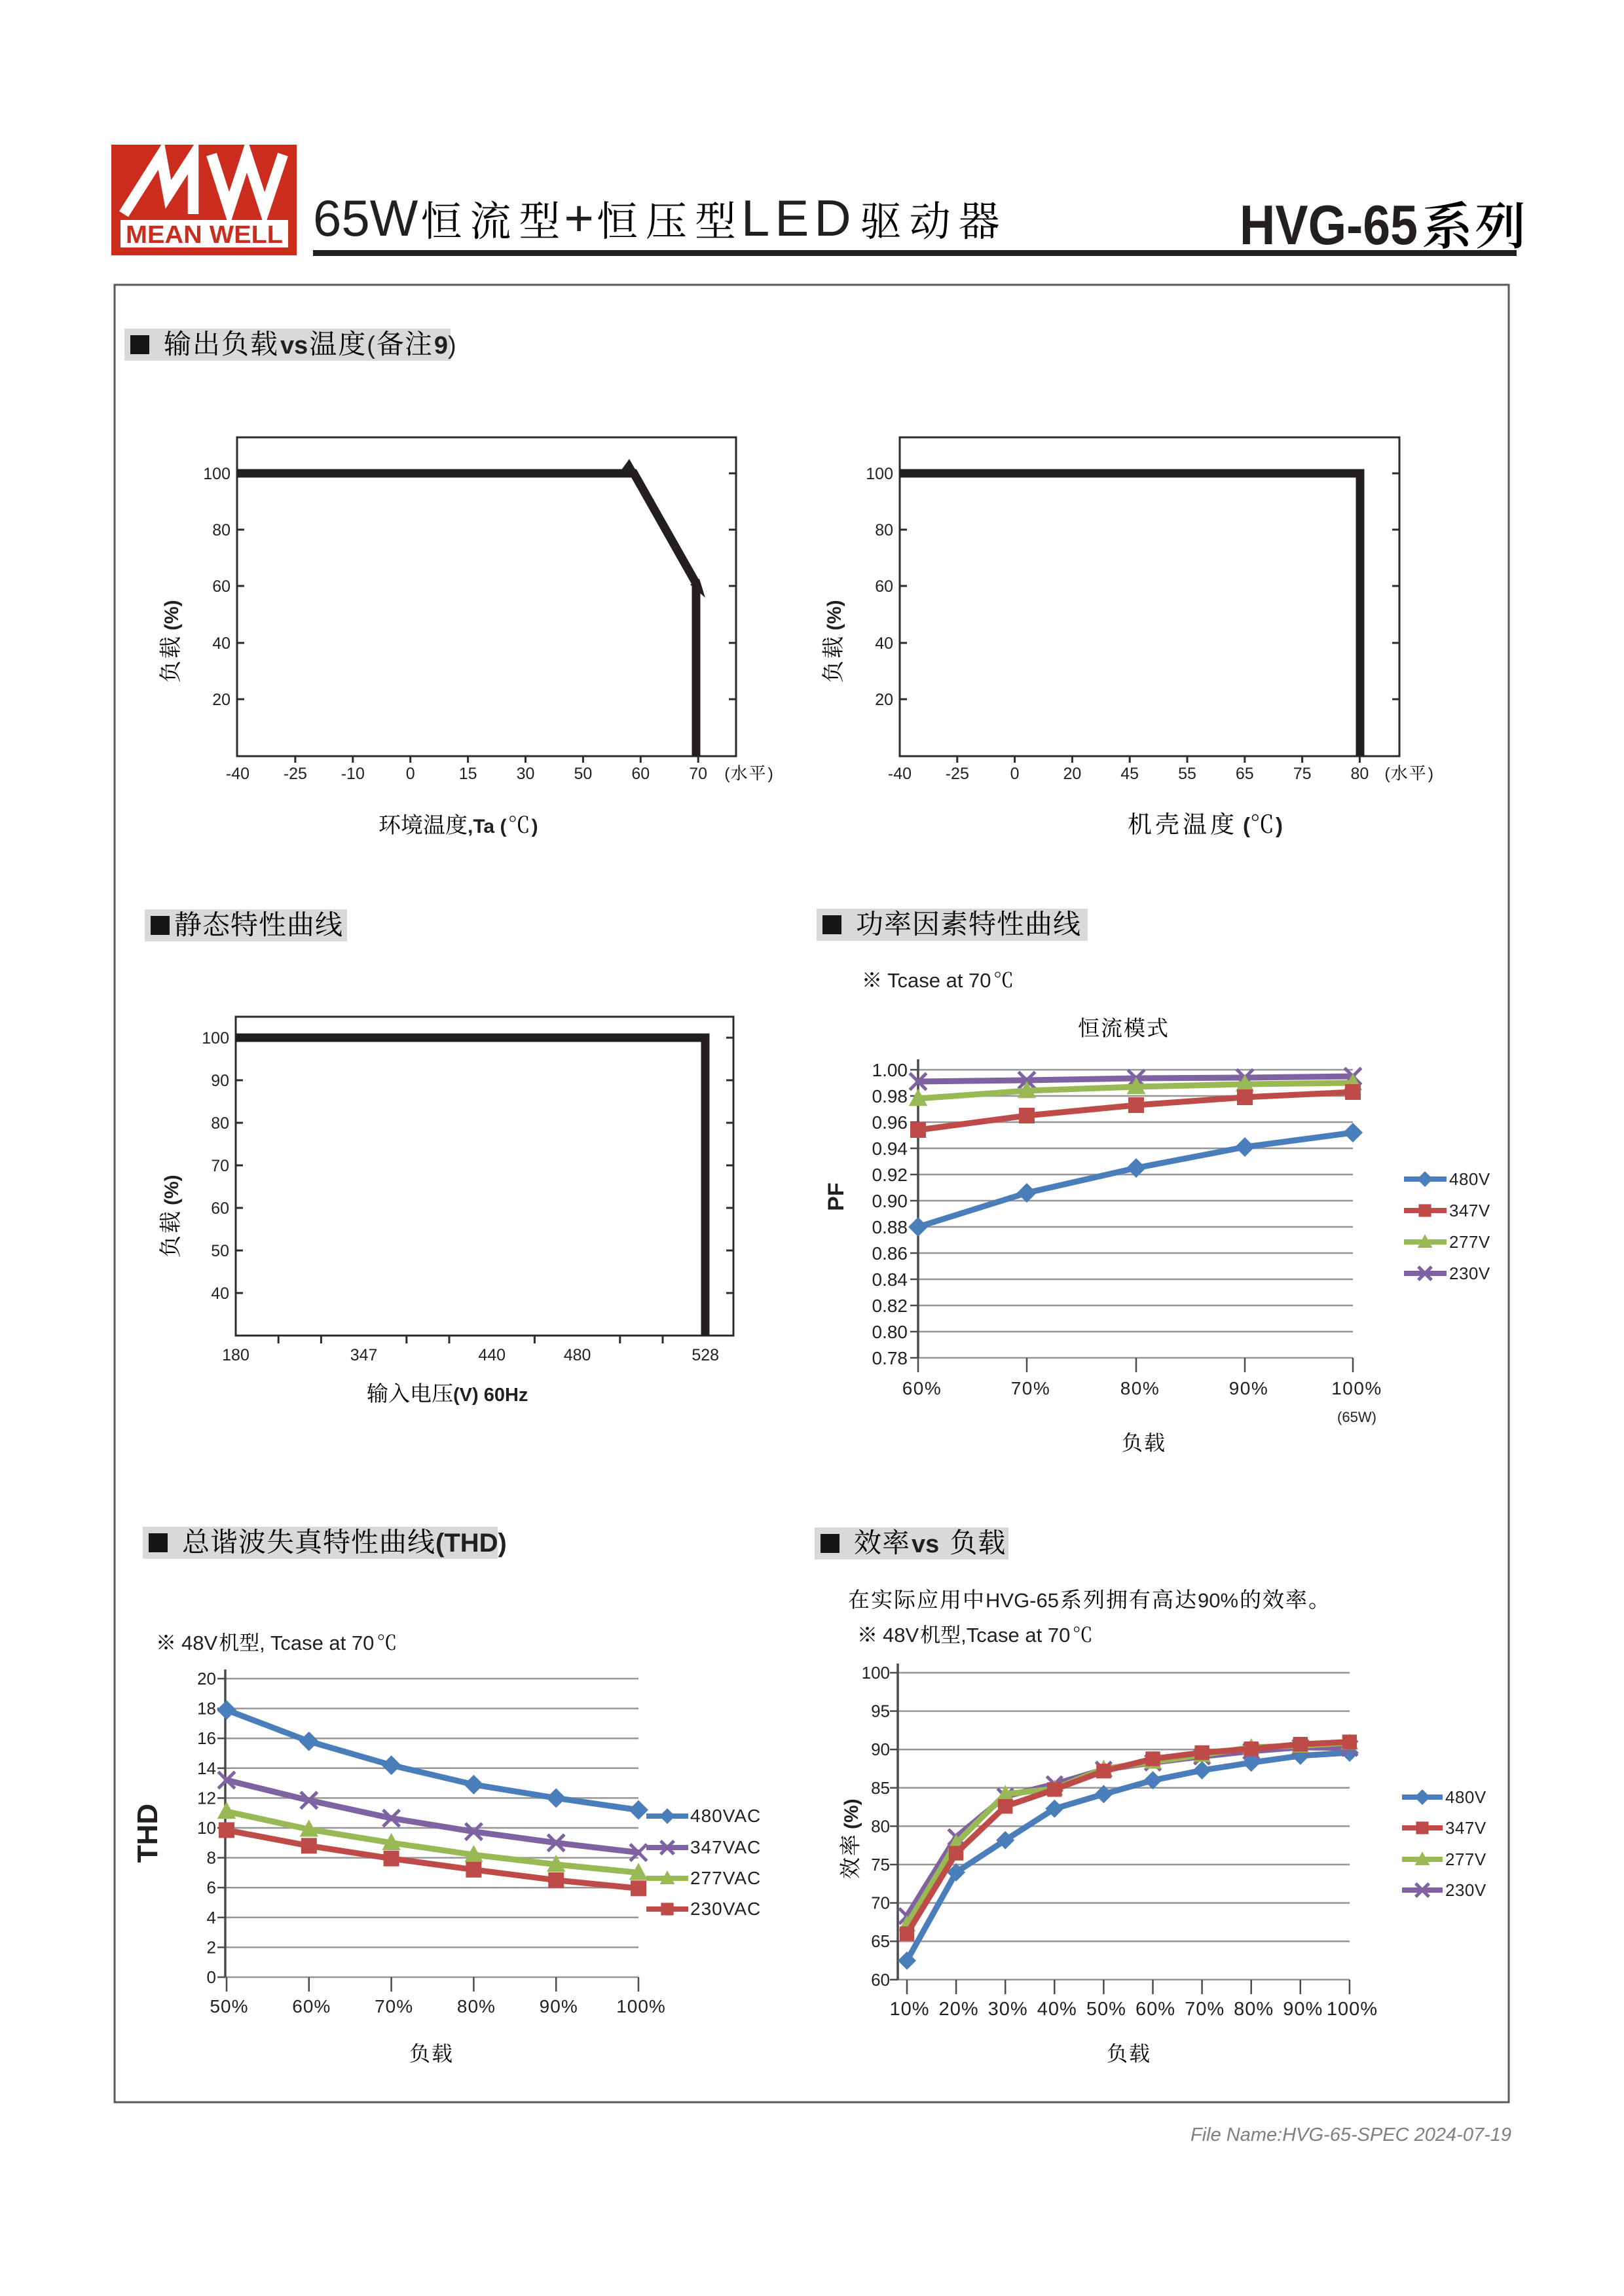 The image size is (1624, 2296). I want to click on svg-text: 20%, so click(959, 2009).